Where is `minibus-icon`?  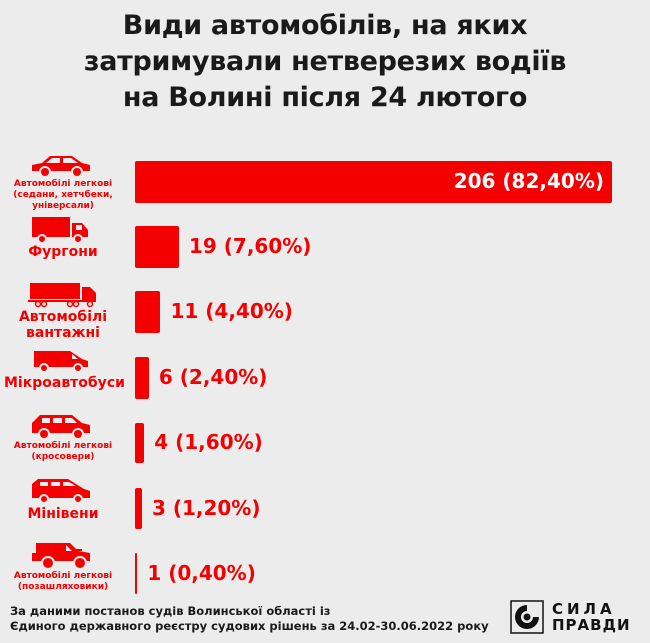 minibus-icon is located at coordinates (61, 362).